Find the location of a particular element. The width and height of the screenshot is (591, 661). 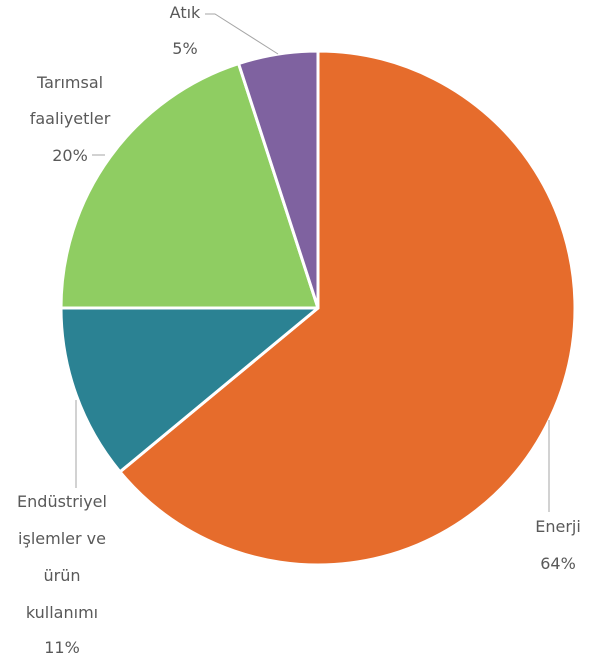

slice-label-industrial-name-1: Endüstriyel is located at coordinates (62, 501).